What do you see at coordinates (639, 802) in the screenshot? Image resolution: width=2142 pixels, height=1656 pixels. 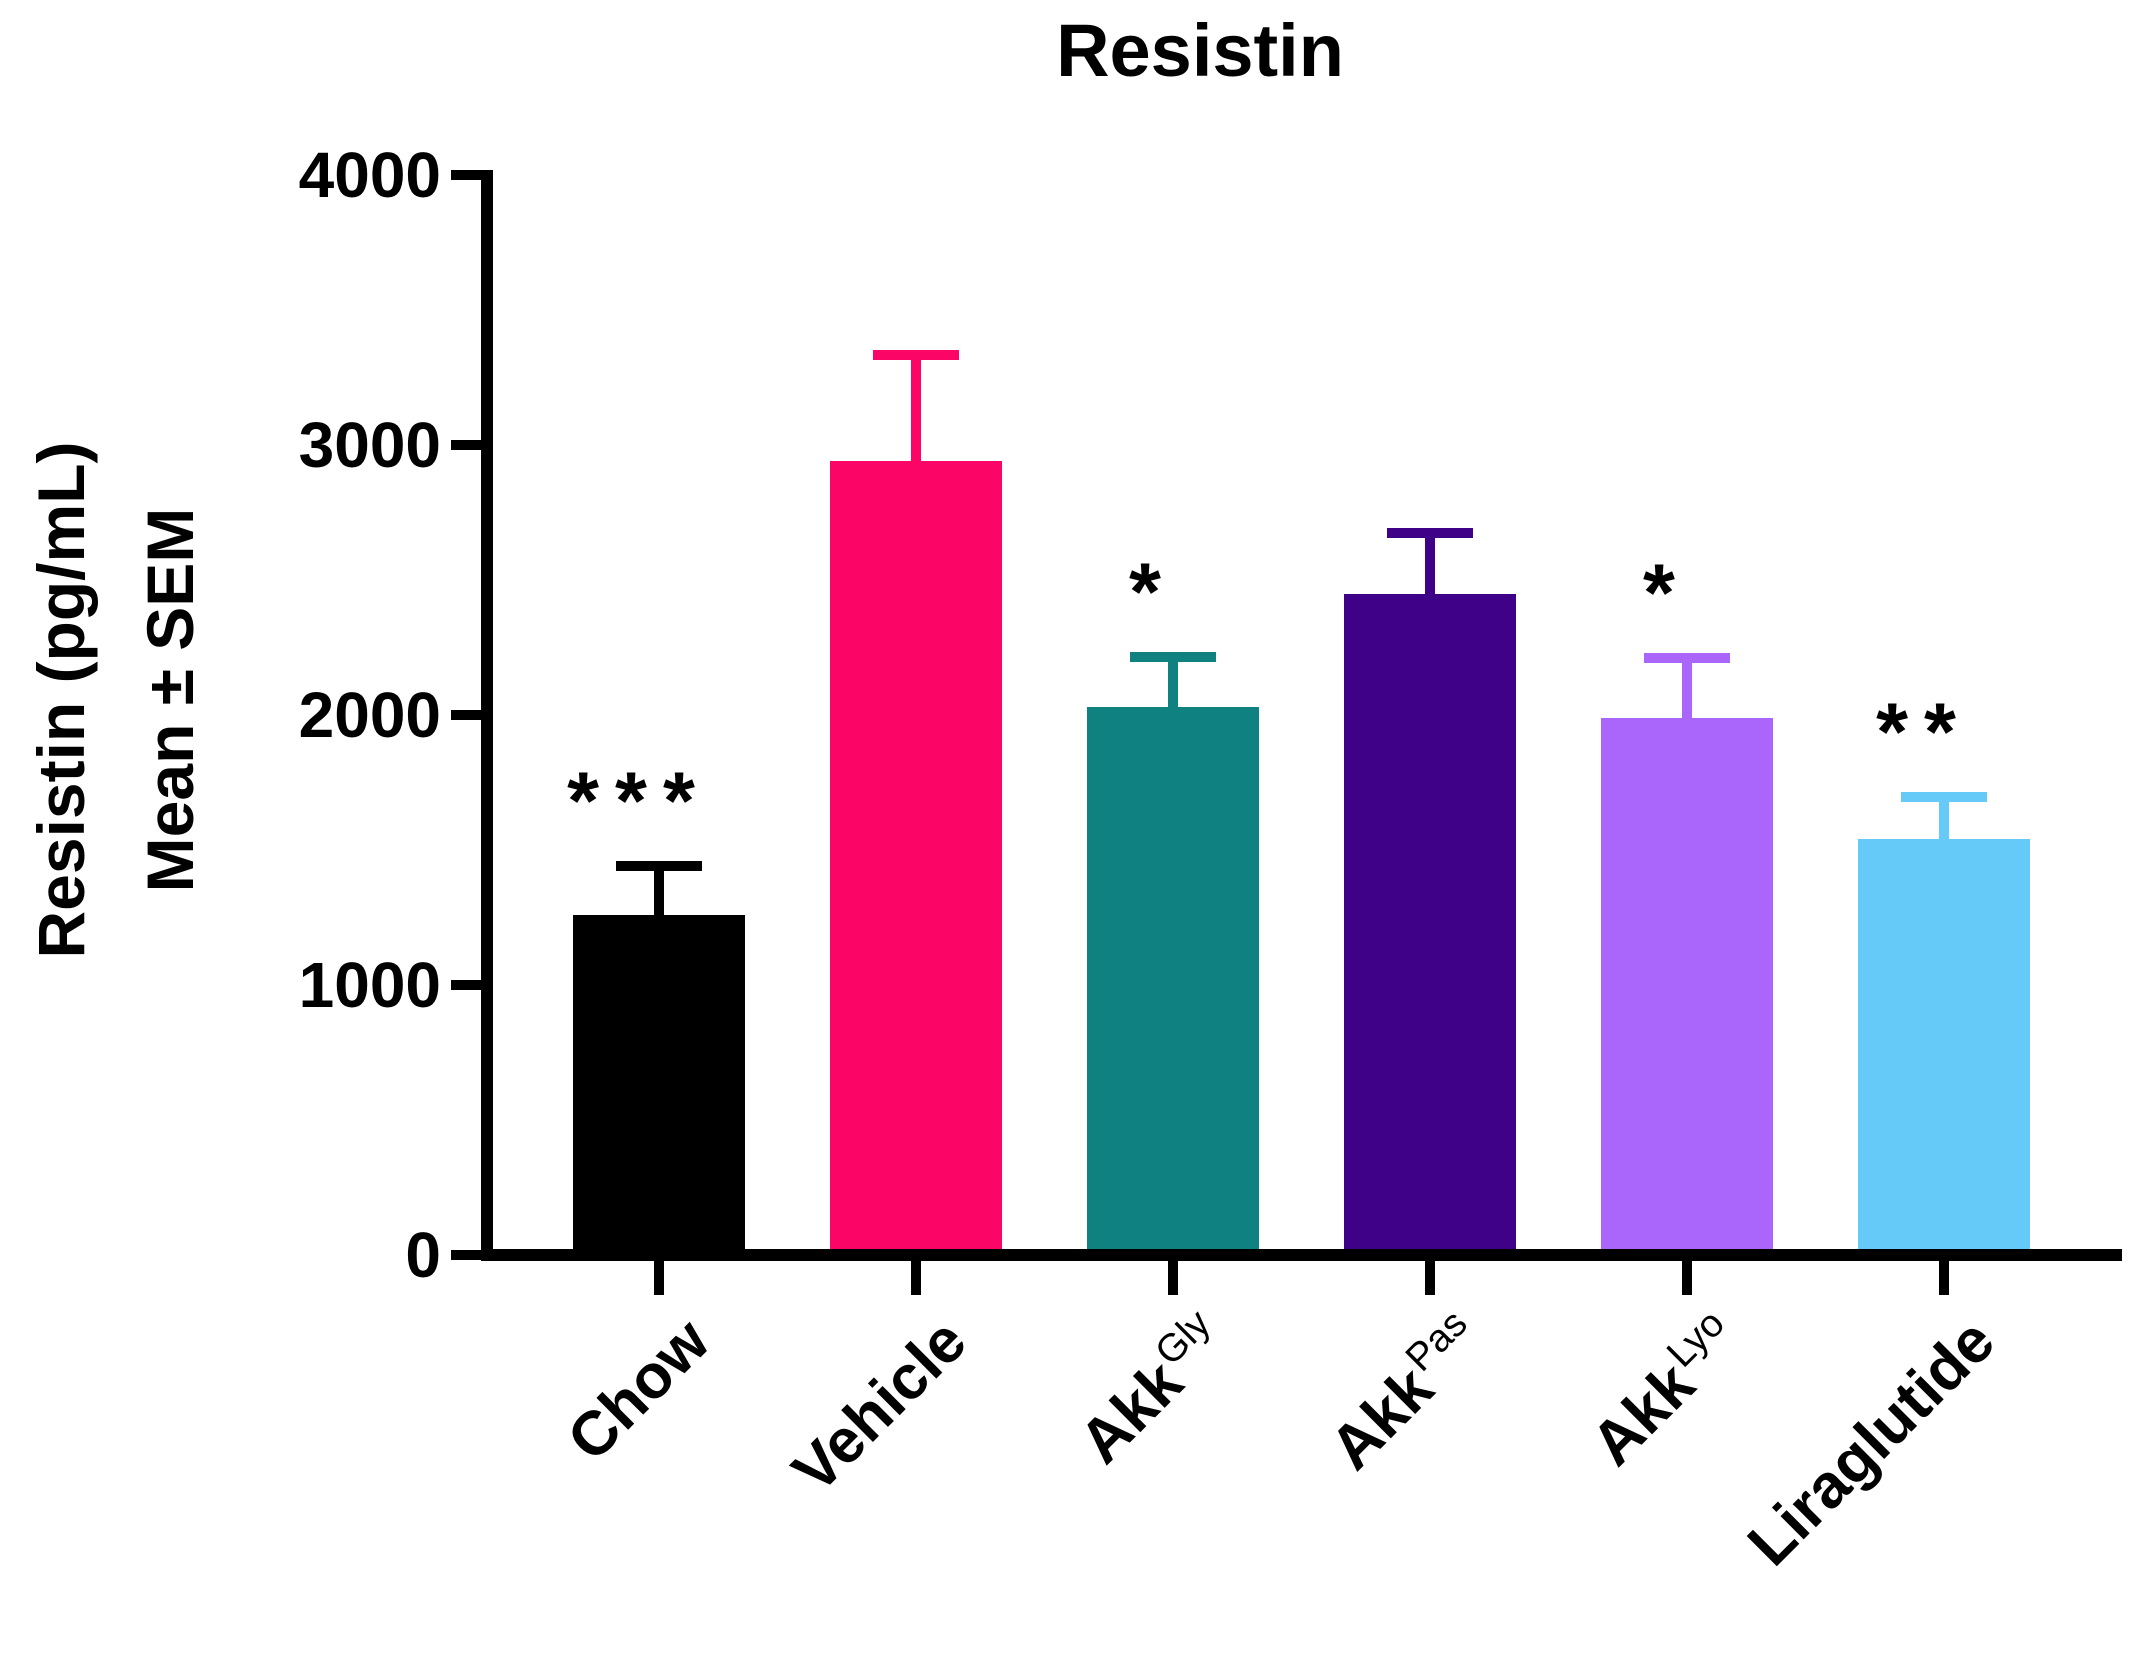 I see `significance-marker-chow: ***` at bounding box center [639, 802].